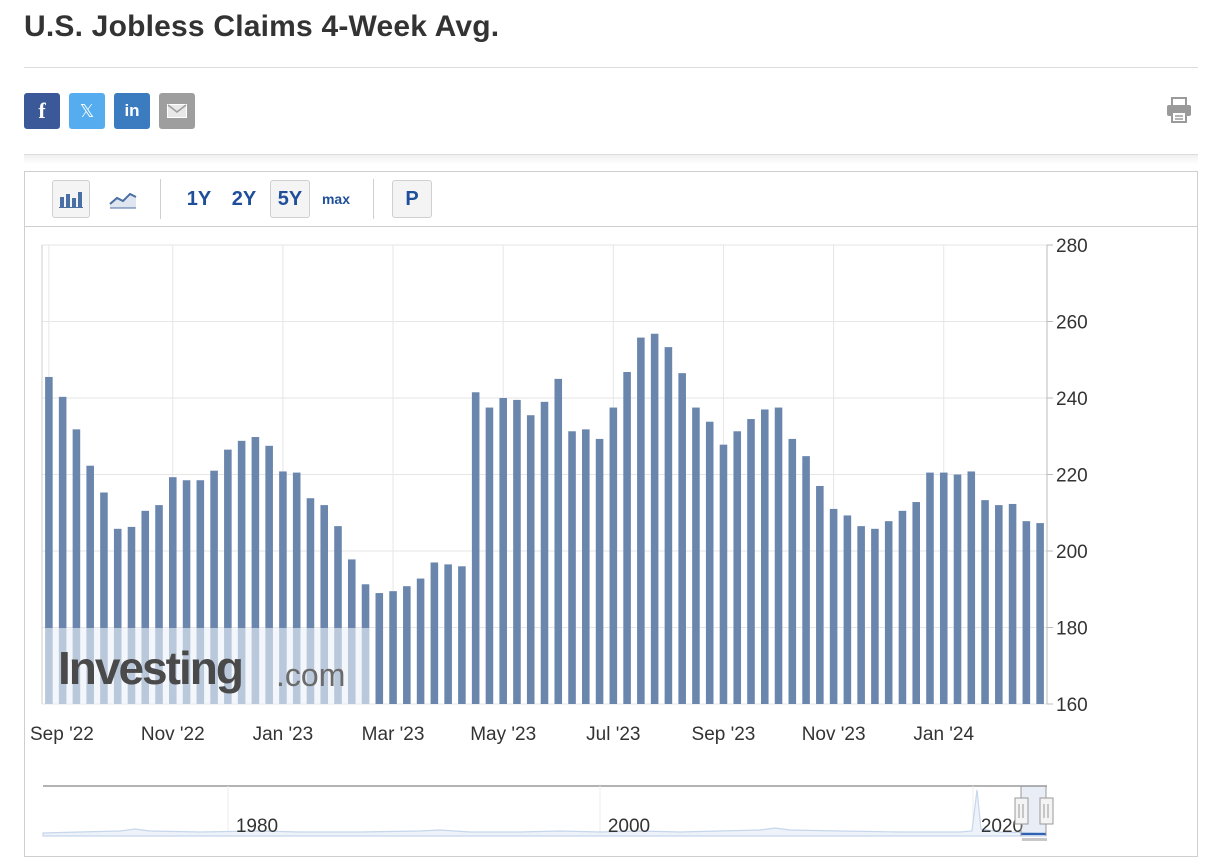 This screenshot has width=1217, height=868. I want to click on bar-chart-button, so click(71, 199).